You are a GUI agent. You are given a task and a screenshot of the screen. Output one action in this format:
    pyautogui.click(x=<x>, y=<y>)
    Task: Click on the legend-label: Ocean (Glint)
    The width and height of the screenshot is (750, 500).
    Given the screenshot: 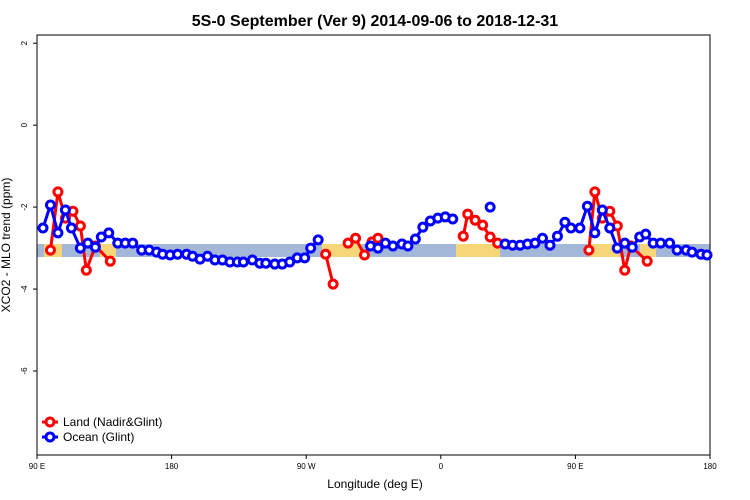 What is the action you would take?
    pyautogui.click(x=98, y=437)
    